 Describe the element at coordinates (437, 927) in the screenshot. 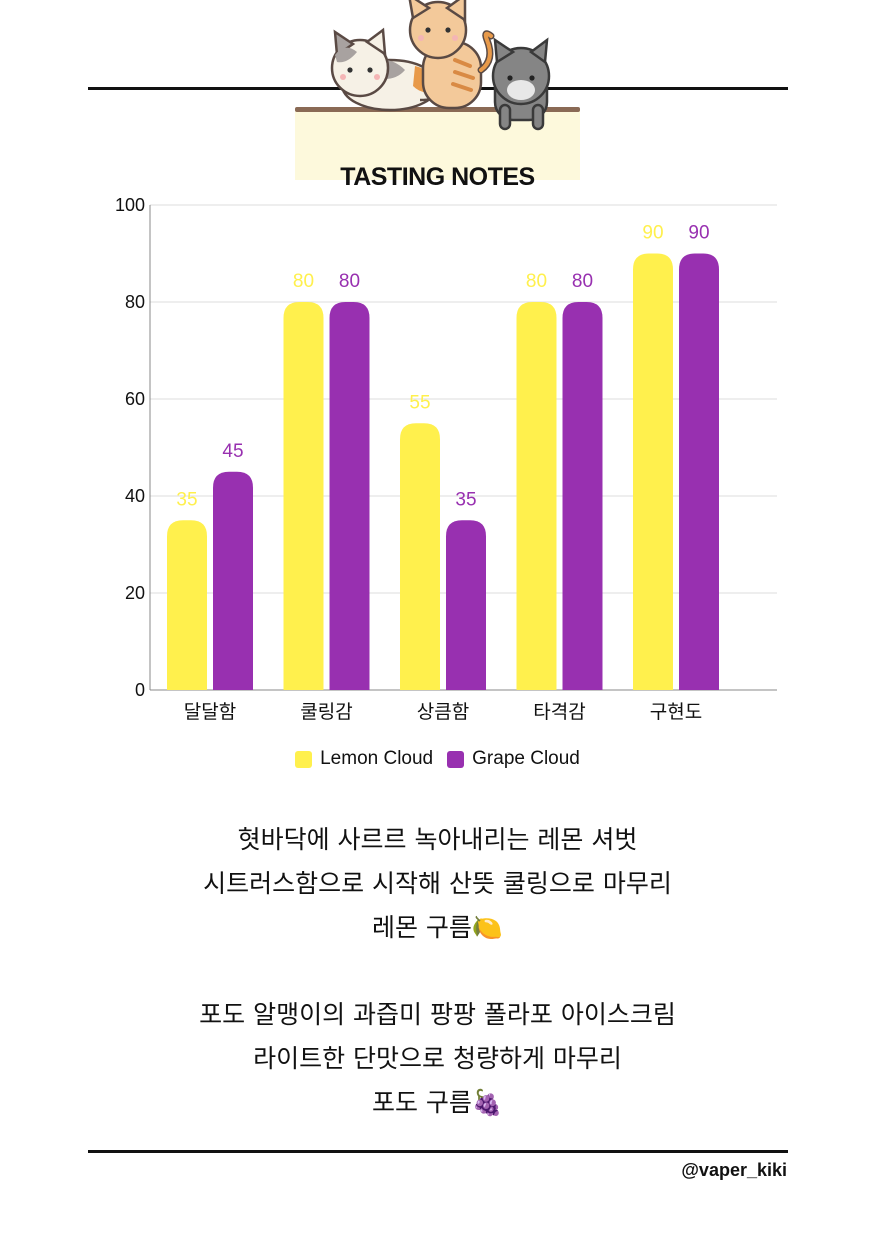

I see `lemon-note-line3: 레몬 구름🍋` at that location.